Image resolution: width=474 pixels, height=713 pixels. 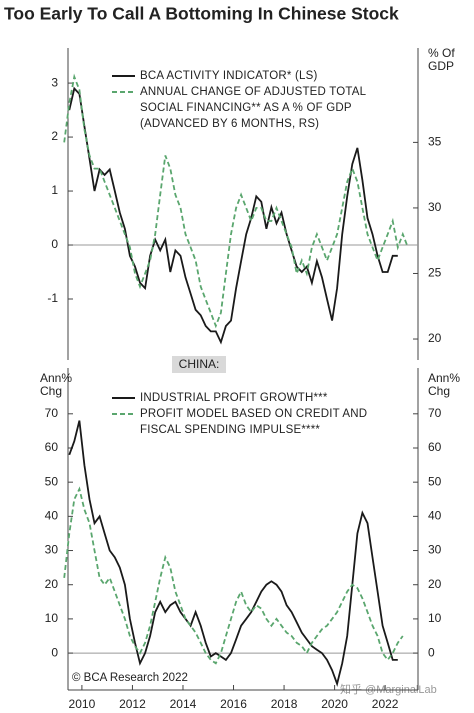 I want to click on y2-tick-label: 70, so click(x=435, y=413).